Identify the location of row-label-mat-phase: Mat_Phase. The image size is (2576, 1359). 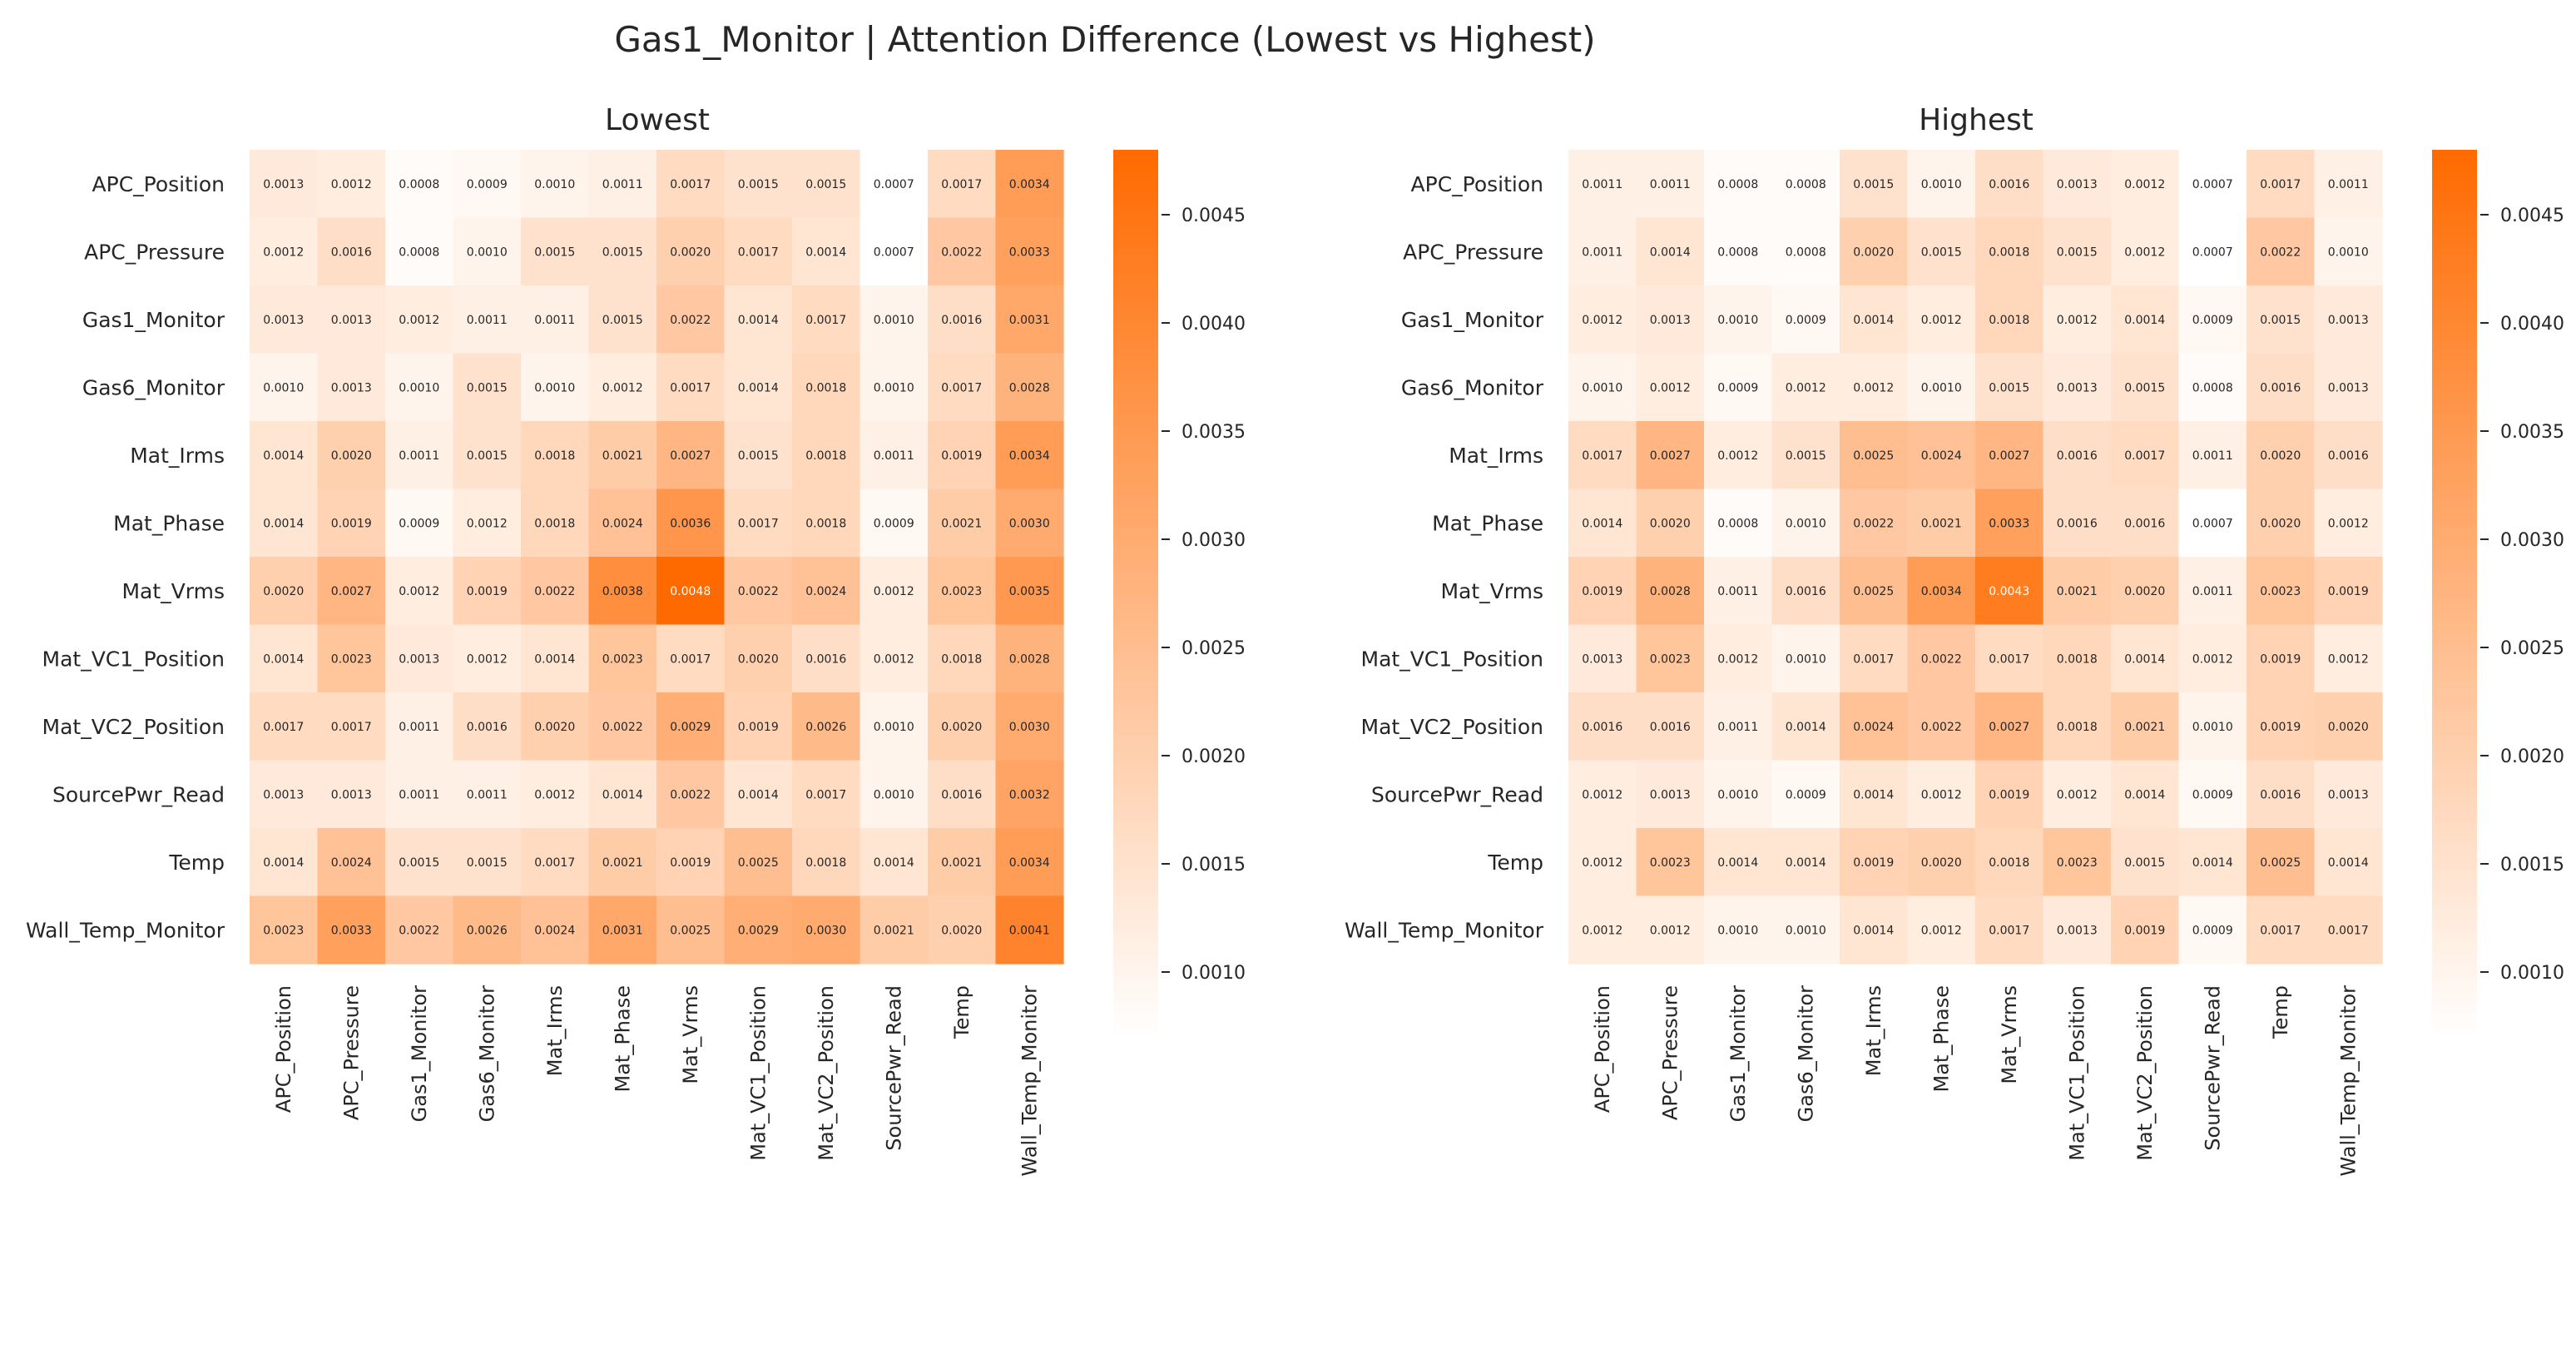
(169, 523).